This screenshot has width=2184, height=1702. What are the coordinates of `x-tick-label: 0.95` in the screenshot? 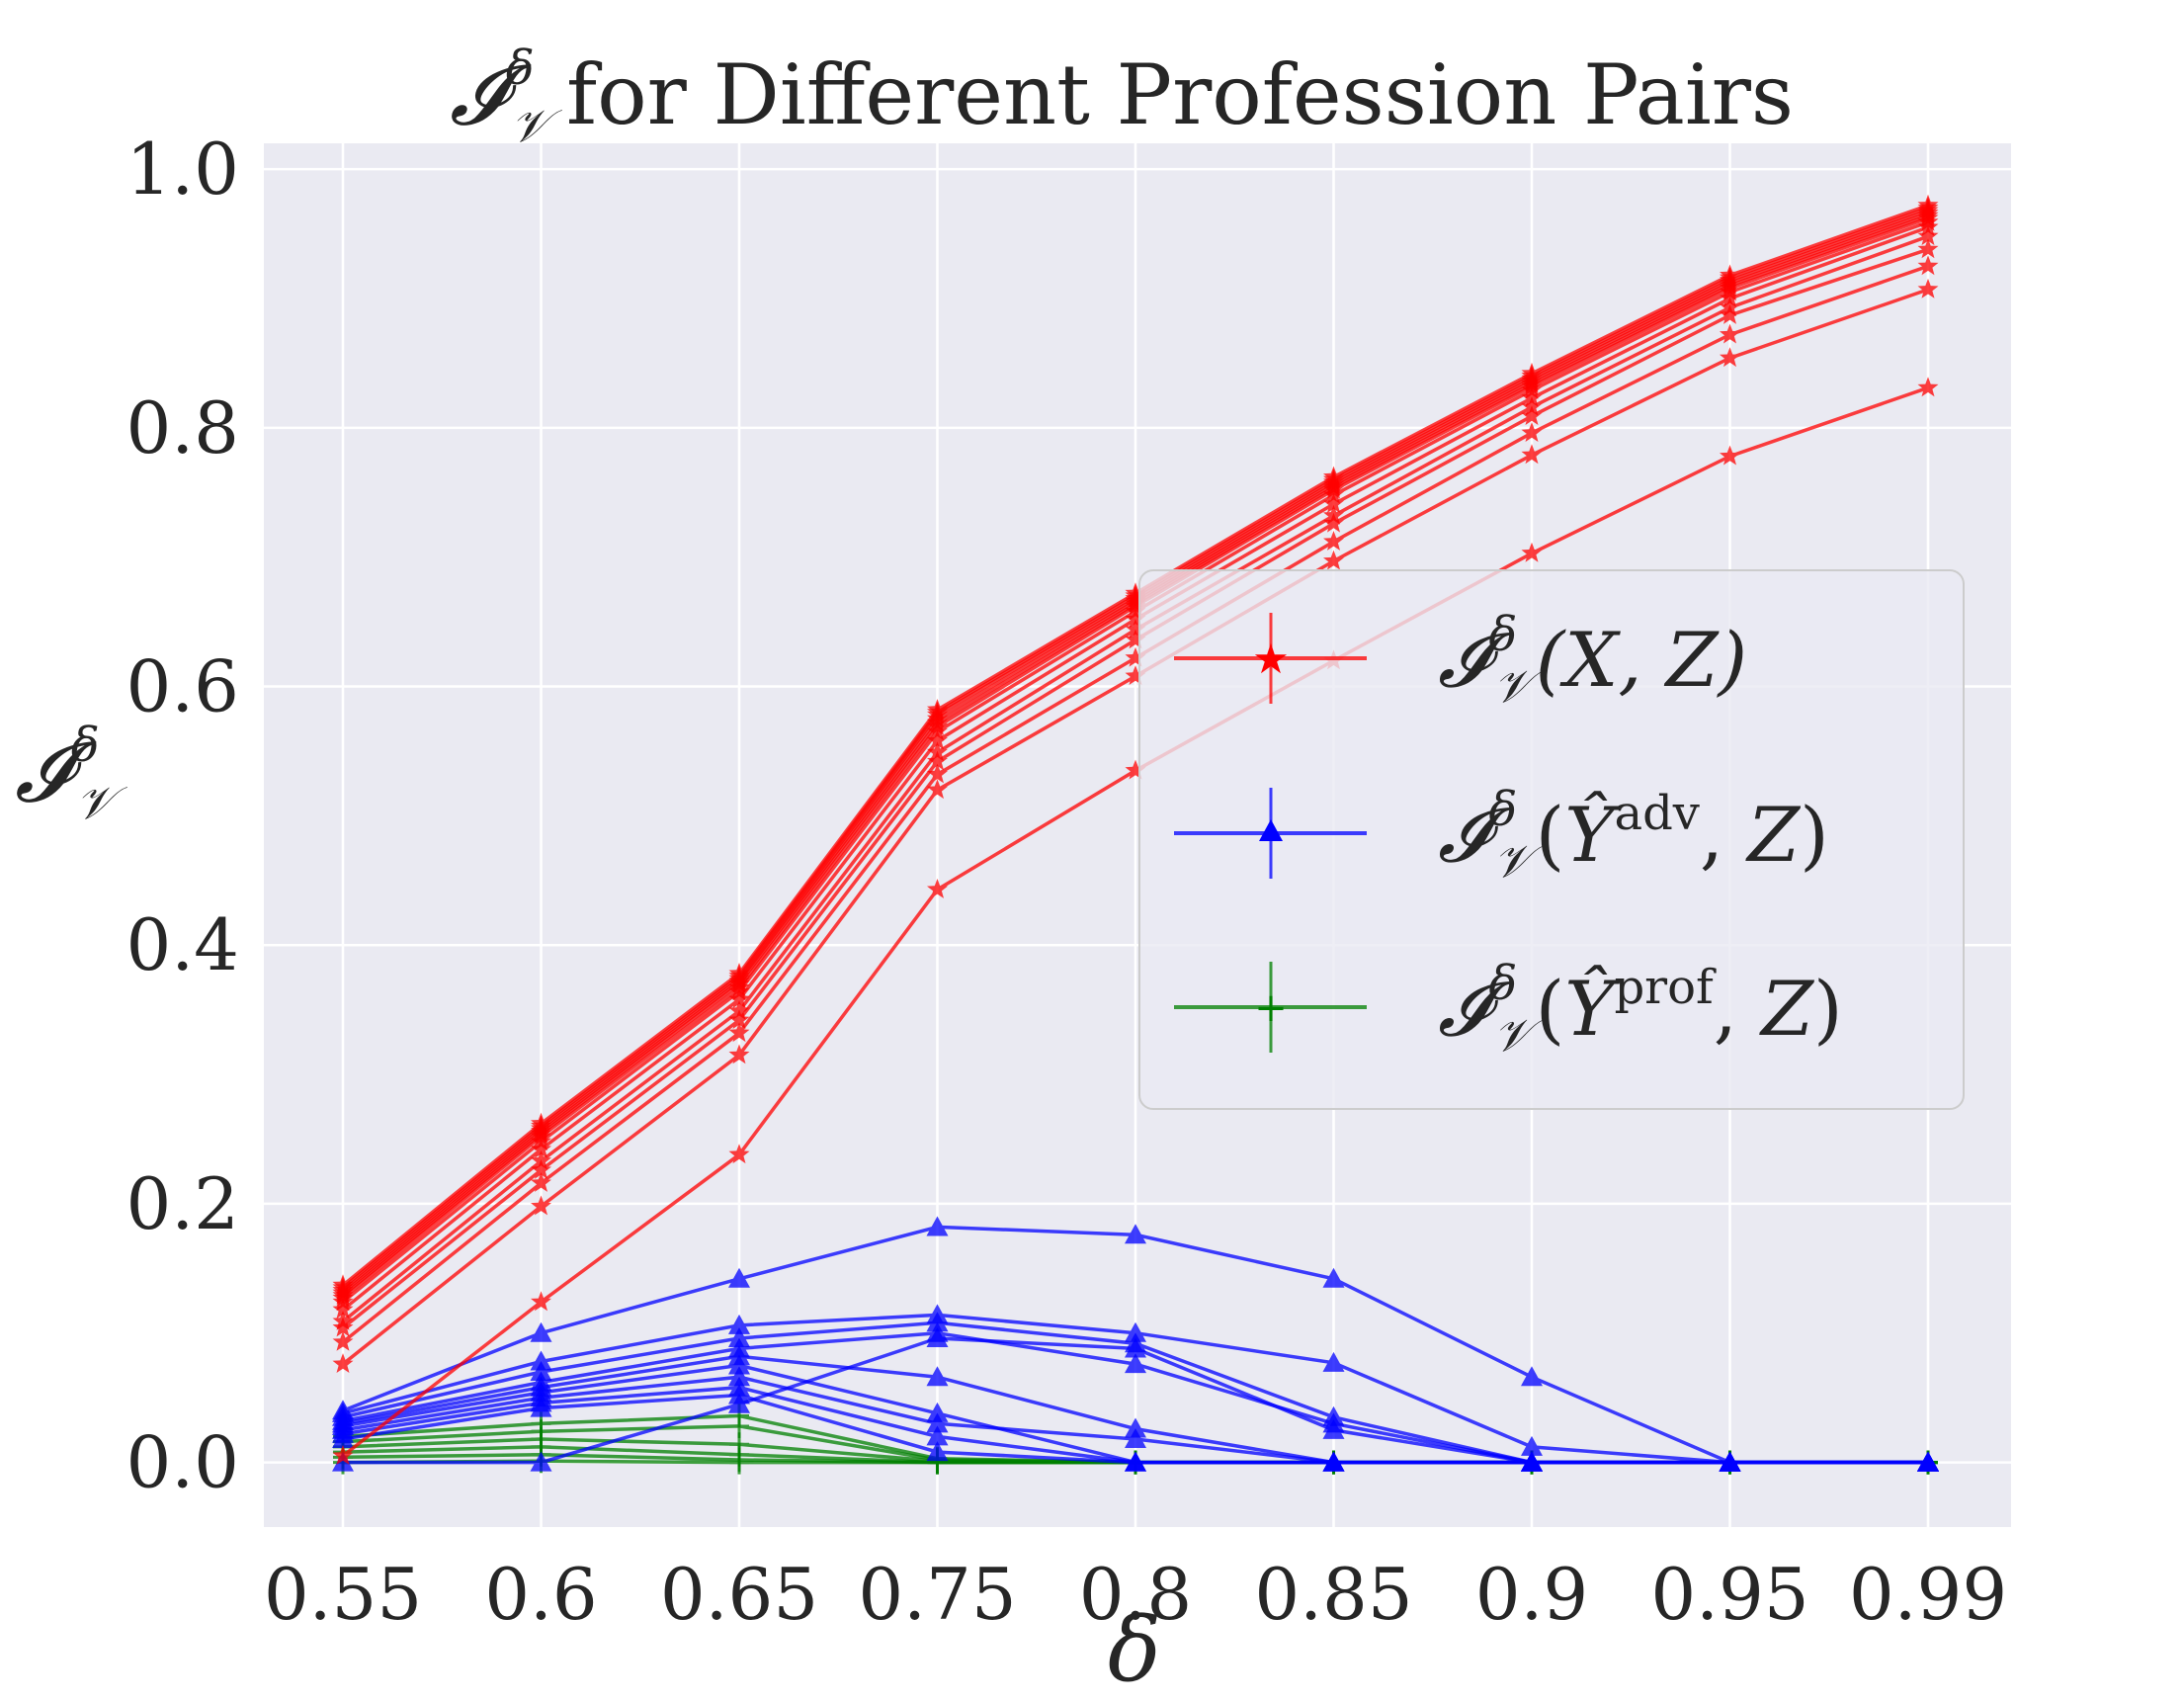 It's located at (1729, 1594).